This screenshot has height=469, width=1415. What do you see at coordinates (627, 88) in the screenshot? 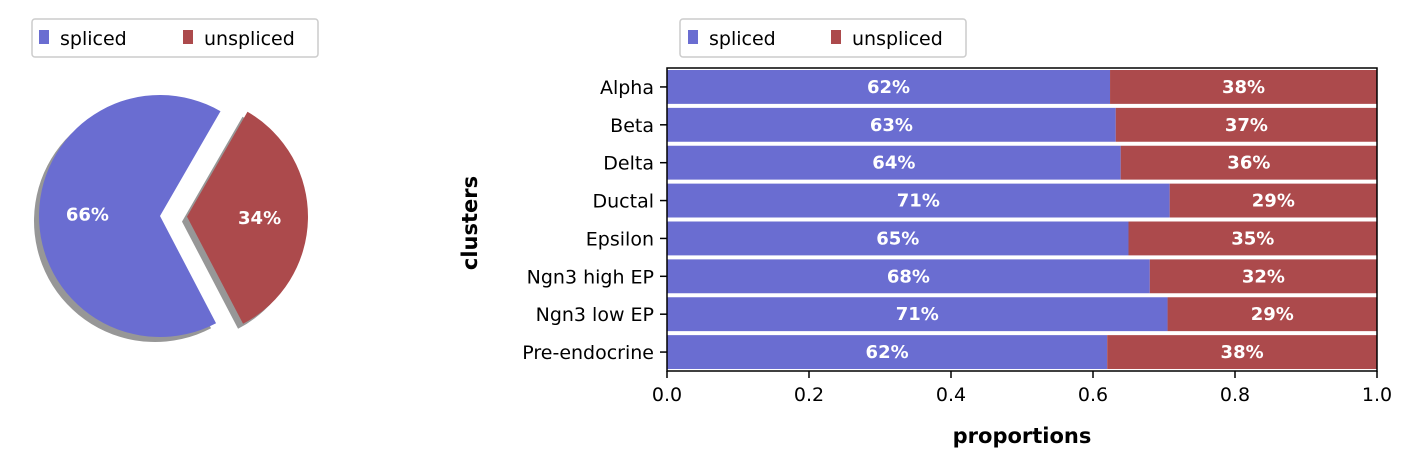
I see `y-tick-label: Alpha` at bounding box center [627, 88].